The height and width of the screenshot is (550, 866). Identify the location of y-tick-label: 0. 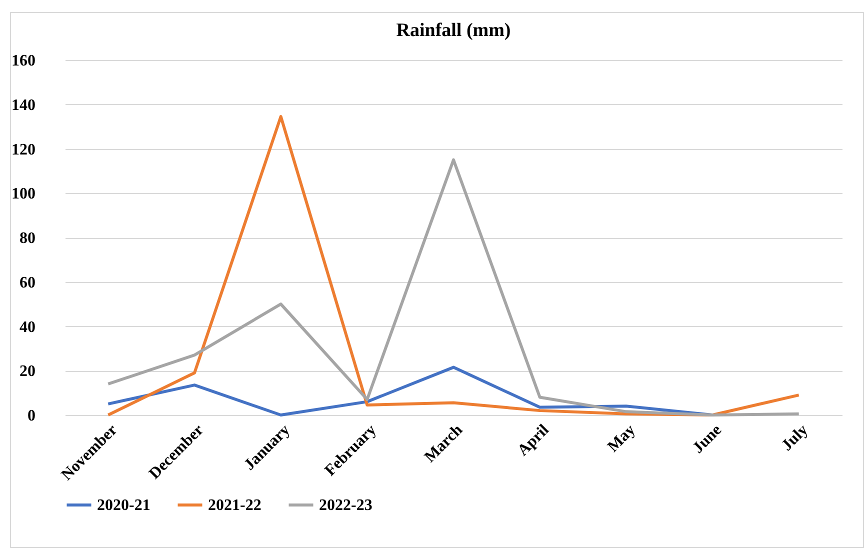
(32, 416).